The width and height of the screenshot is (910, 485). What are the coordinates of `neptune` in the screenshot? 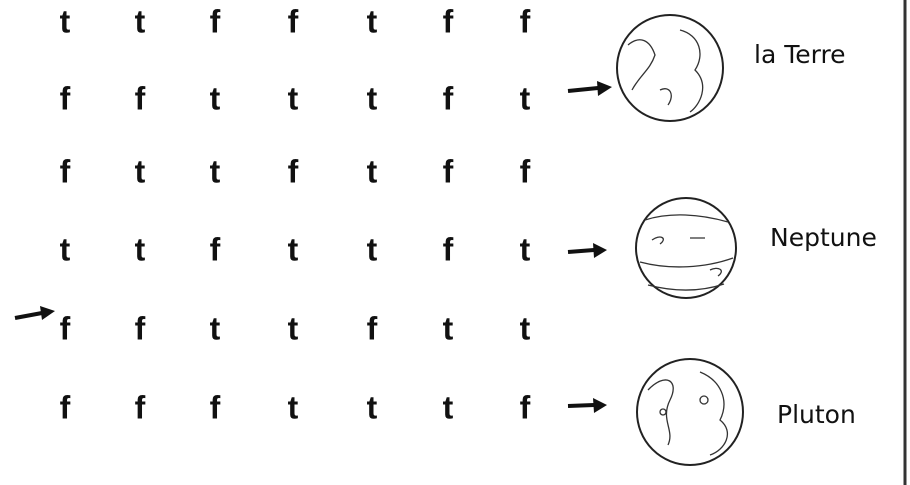 It's located at (686, 248).